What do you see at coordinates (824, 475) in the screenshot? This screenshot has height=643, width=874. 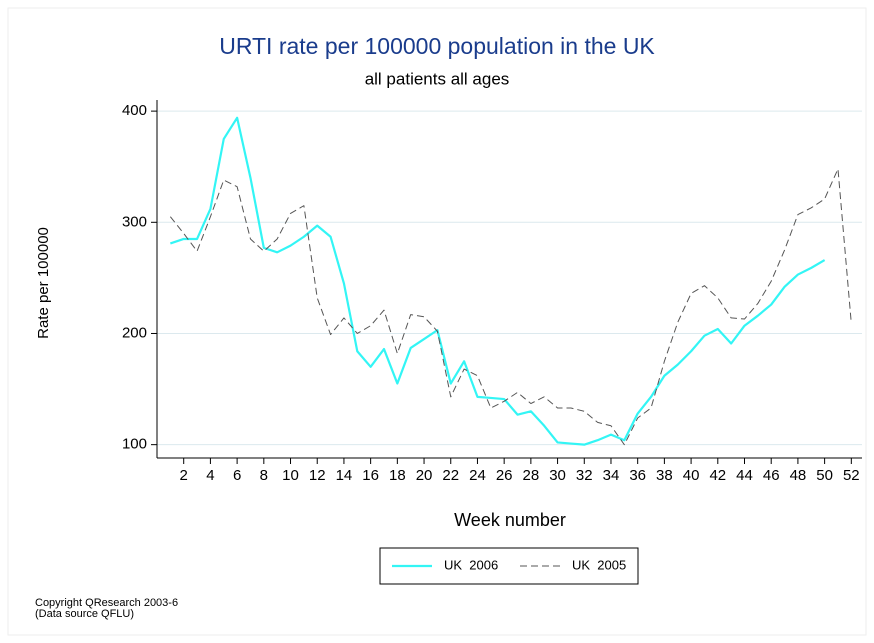 I see `x-tick-label: 50` at bounding box center [824, 475].